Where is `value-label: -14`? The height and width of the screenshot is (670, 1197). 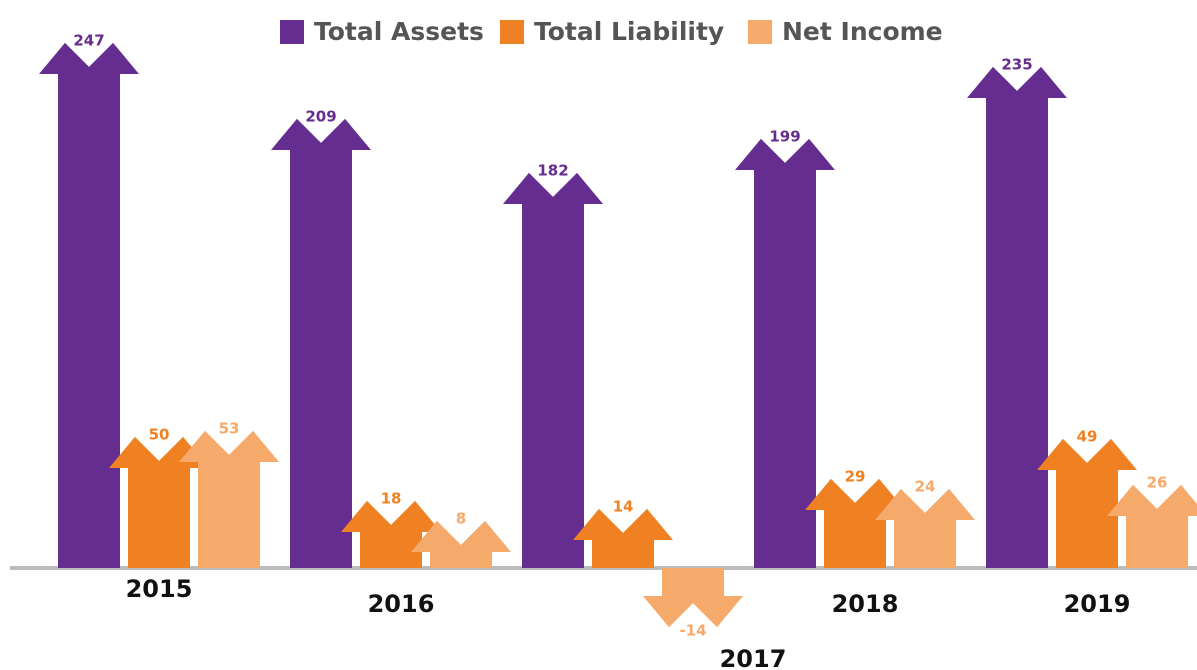 value-label: -14 is located at coordinates (692, 631).